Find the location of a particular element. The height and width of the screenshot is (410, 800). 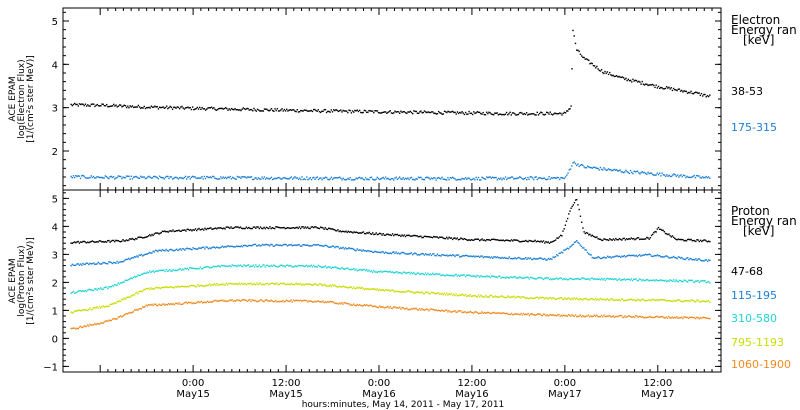

series-1060-1900 is located at coordinates (390, 314).